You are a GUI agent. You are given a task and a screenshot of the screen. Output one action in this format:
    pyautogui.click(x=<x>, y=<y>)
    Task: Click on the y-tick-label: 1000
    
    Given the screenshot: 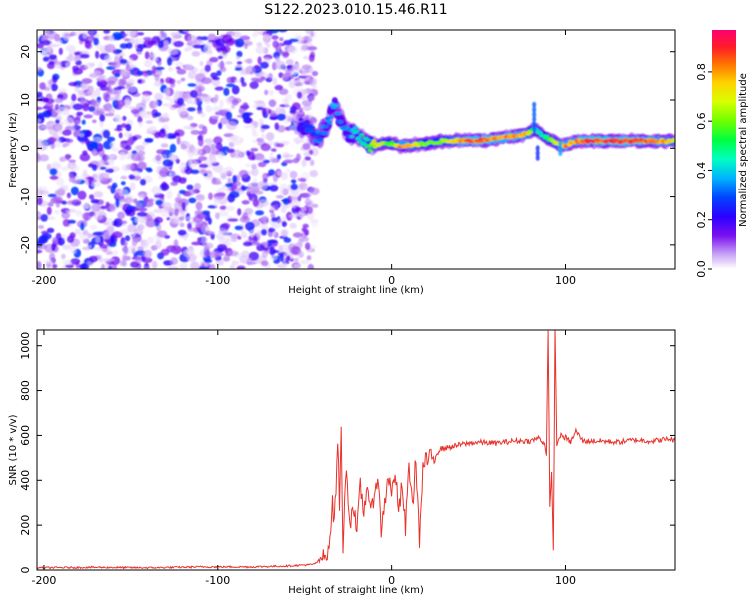 What is the action you would take?
    pyautogui.click(x=25, y=346)
    